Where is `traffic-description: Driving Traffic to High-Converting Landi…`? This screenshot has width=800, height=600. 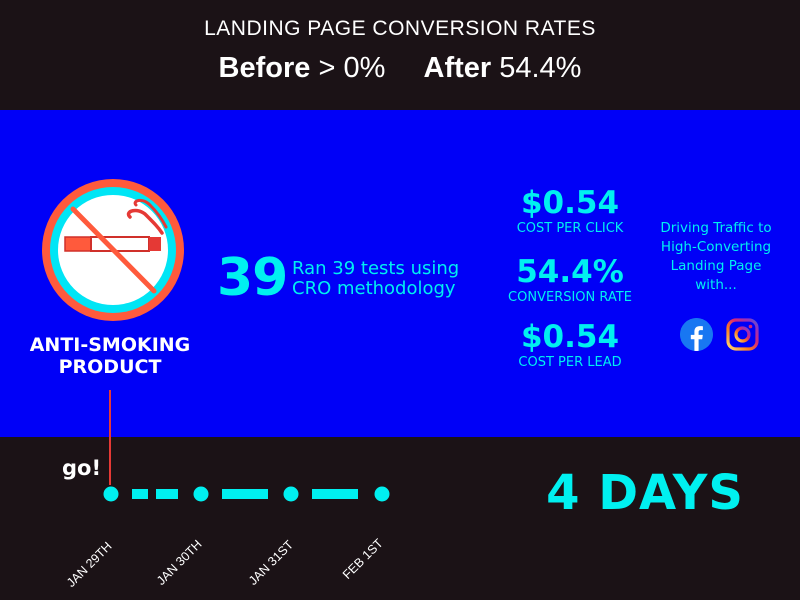 traffic-description: Driving Traffic to High-Converting Landi… is located at coordinates (716, 257).